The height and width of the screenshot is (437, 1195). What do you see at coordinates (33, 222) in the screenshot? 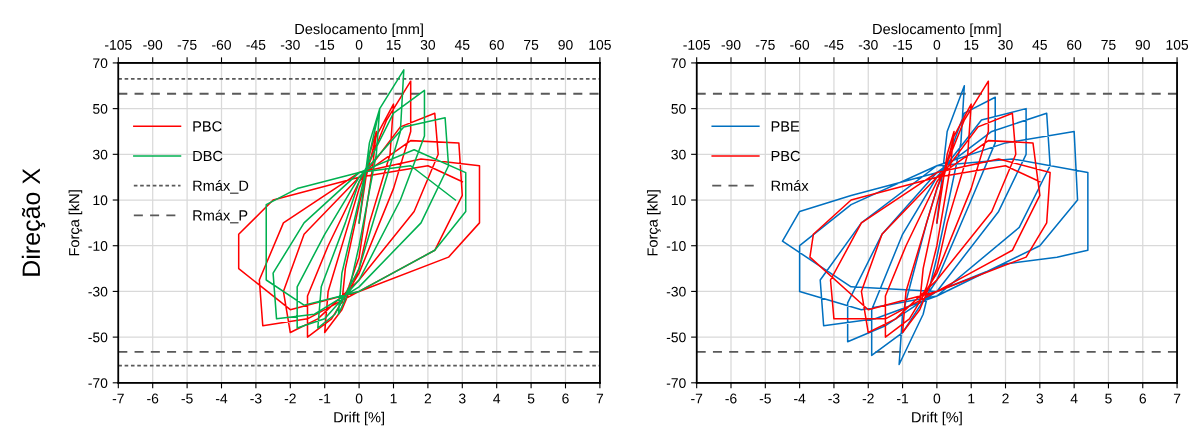
I see `text: Direção X` at bounding box center [33, 222].